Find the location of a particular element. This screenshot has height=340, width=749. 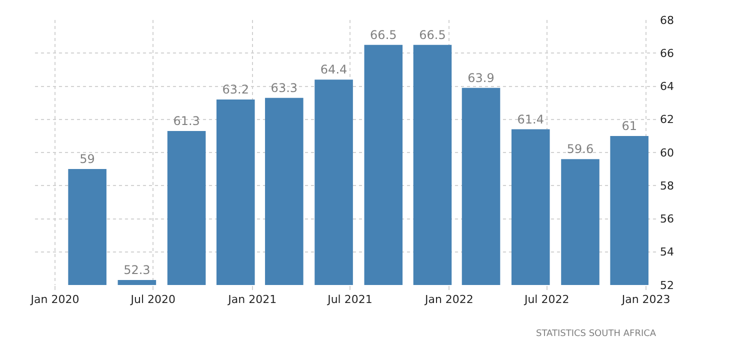

data-label: 52.3 is located at coordinates (137, 270).